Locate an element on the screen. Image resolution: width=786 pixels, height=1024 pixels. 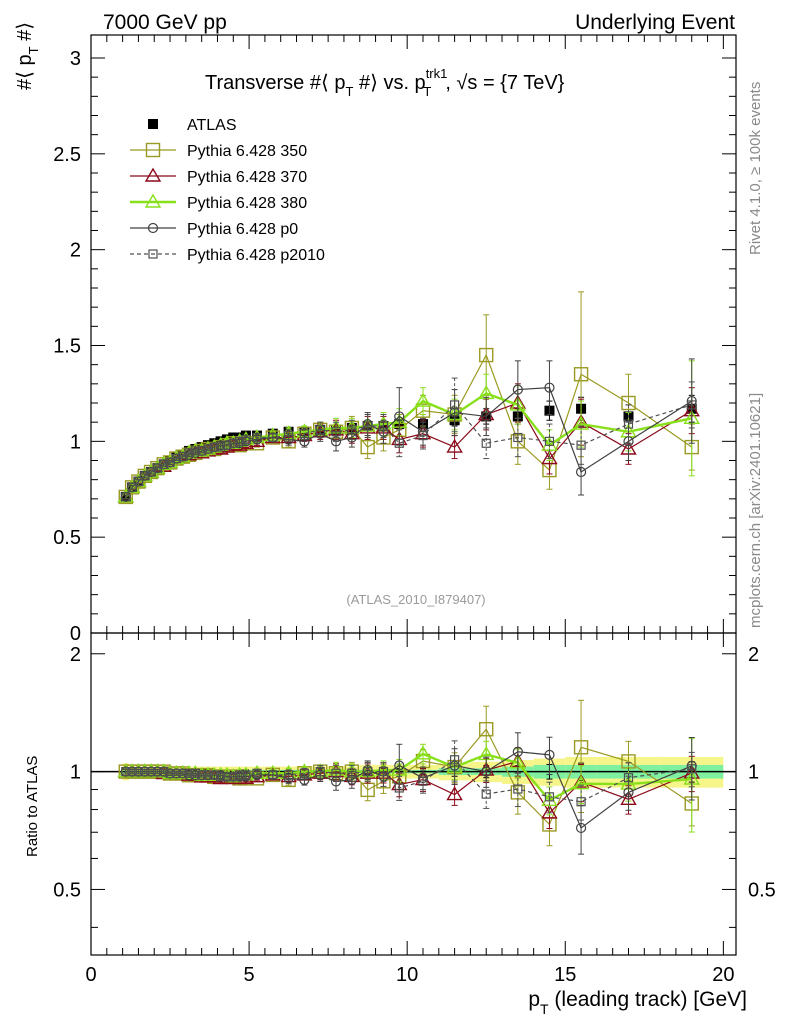
main-line-p350 is located at coordinates (409, 425).